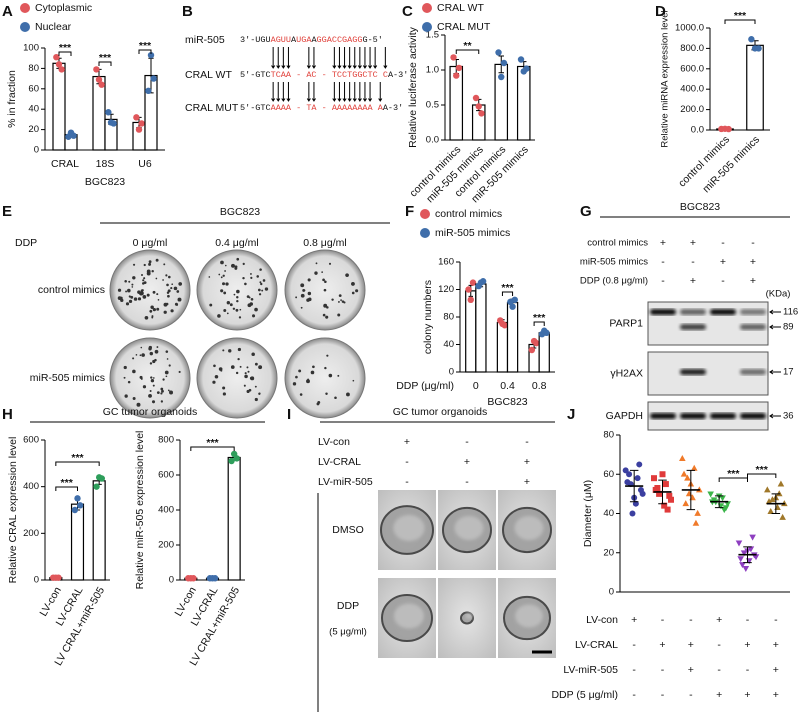 This screenshot has width=800, height=717. I want to click on y-tick-label: 200, so click(166, 545).